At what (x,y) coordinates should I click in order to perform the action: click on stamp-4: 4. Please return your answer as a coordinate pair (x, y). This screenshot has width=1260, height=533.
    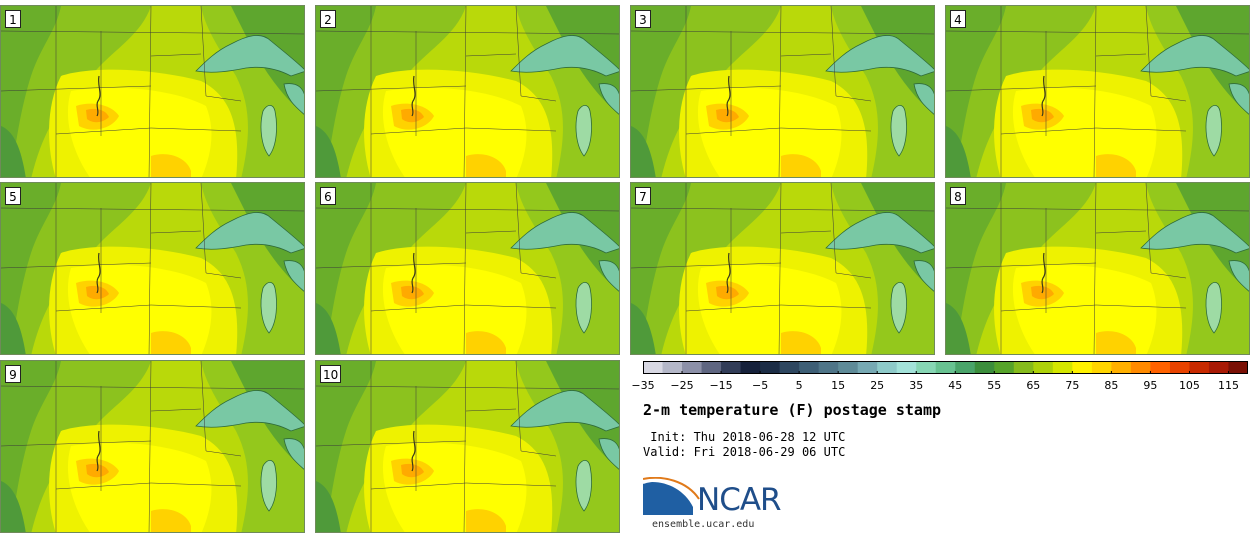
    Looking at the image, I should click on (1097, 91).